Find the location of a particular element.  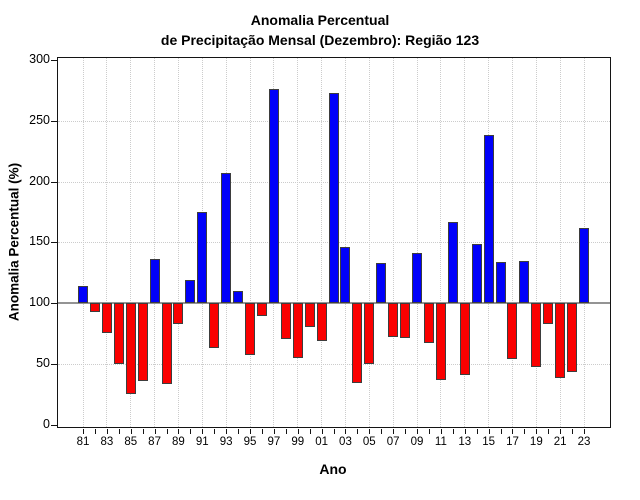

x-tick-label: 19 is located at coordinates (536, 442).